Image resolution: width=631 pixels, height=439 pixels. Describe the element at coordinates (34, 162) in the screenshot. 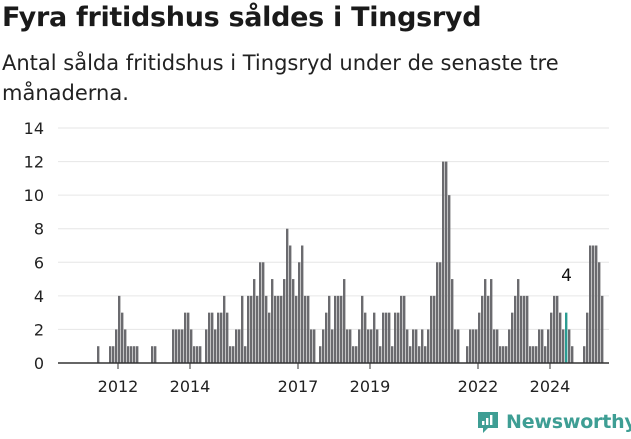

I see `y-tick-label: 12` at that location.